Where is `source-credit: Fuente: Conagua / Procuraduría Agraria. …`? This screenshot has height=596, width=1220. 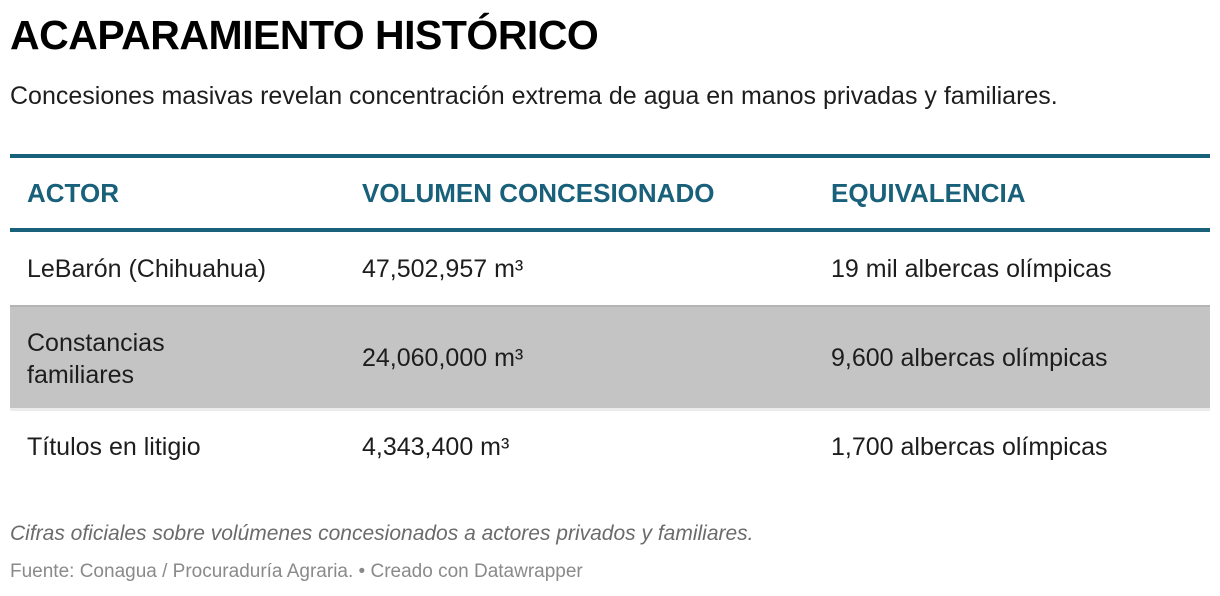
source-credit: Fuente: Conagua / Procuraduría Agraria. … is located at coordinates (296, 571).